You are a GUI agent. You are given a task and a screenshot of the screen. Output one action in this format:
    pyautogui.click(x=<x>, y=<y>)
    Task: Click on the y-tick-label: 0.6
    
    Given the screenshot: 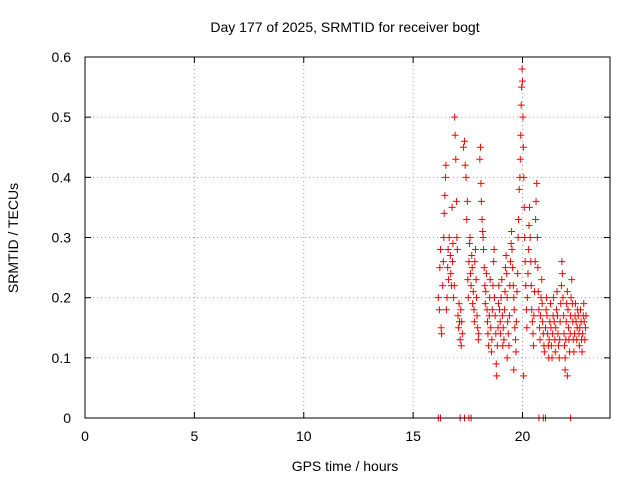 What is the action you would take?
    pyautogui.click(x=62, y=57)
    